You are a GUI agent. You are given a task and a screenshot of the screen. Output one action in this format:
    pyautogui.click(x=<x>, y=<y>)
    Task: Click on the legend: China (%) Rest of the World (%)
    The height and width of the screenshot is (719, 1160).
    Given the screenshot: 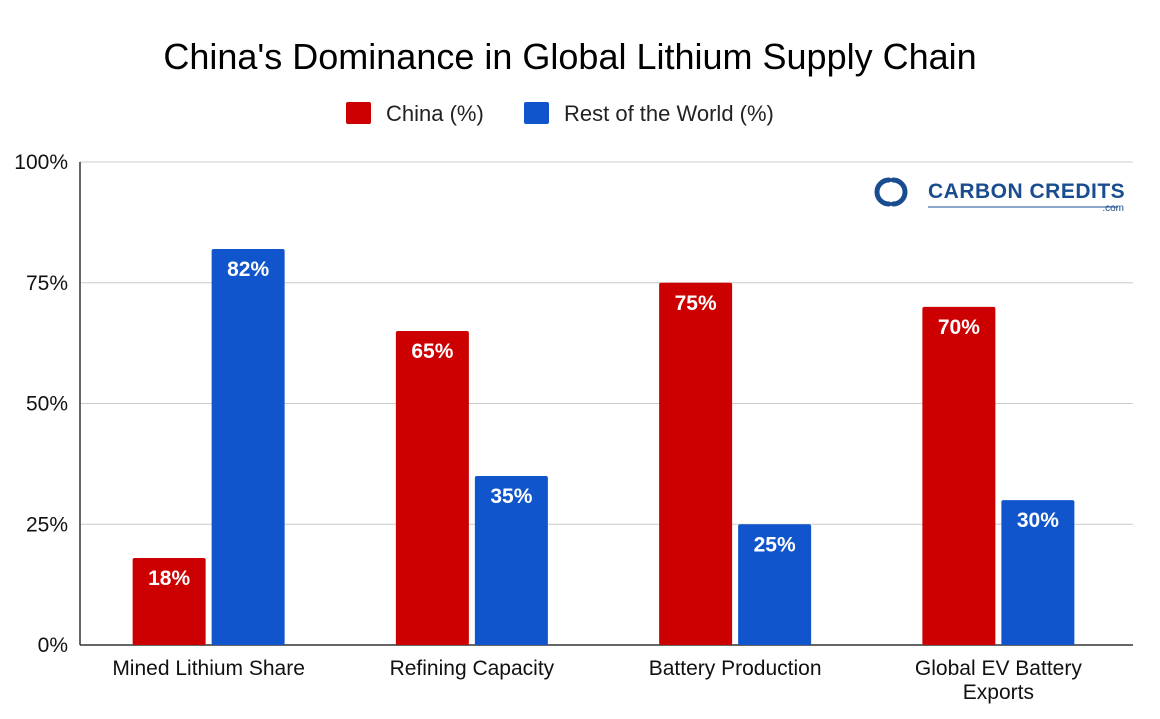 What is the action you would take?
    pyautogui.click(x=560, y=113)
    